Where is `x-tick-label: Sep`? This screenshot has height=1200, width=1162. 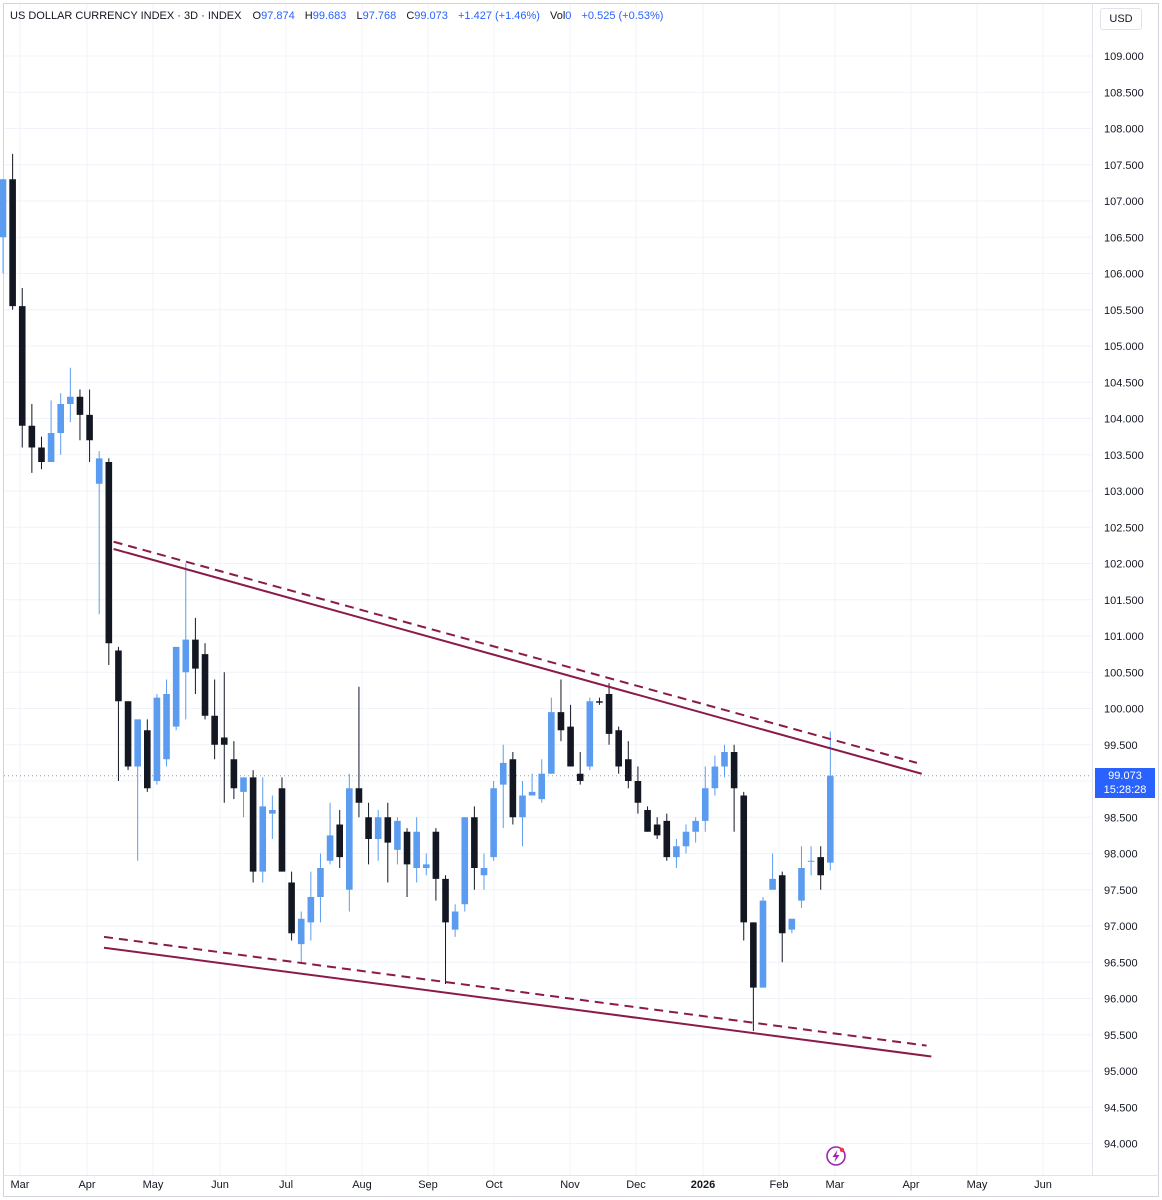
x-tick-label: Sep is located at coordinates (428, 1185).